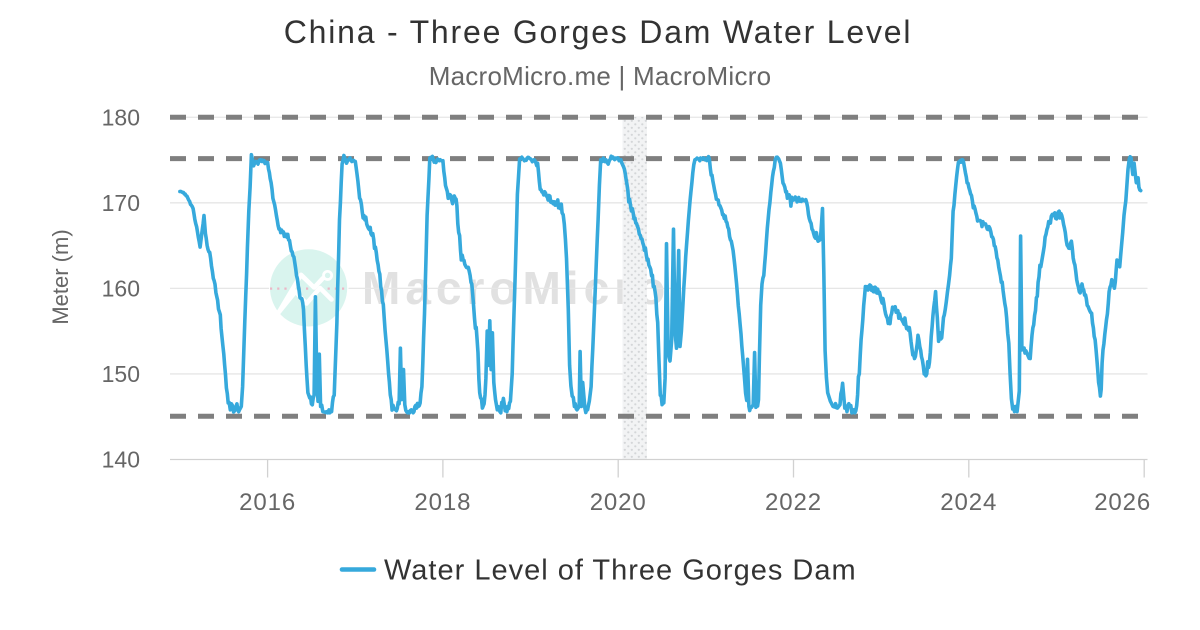  What do you see at coordinates (598, 32) in the screenshot?
I see `svg-text:China - Three Gorges Dam Water: China - Three Gorges Dam Water Level` at bounding box center [598, 32].